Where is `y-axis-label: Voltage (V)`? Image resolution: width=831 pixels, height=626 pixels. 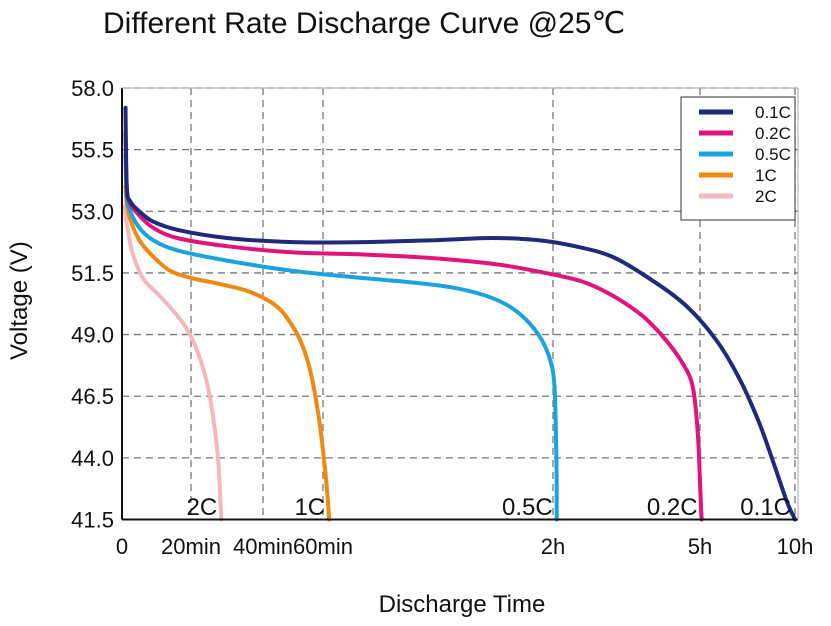
y-axis-label: Voltage (V) is located at coordinates (19, 300).